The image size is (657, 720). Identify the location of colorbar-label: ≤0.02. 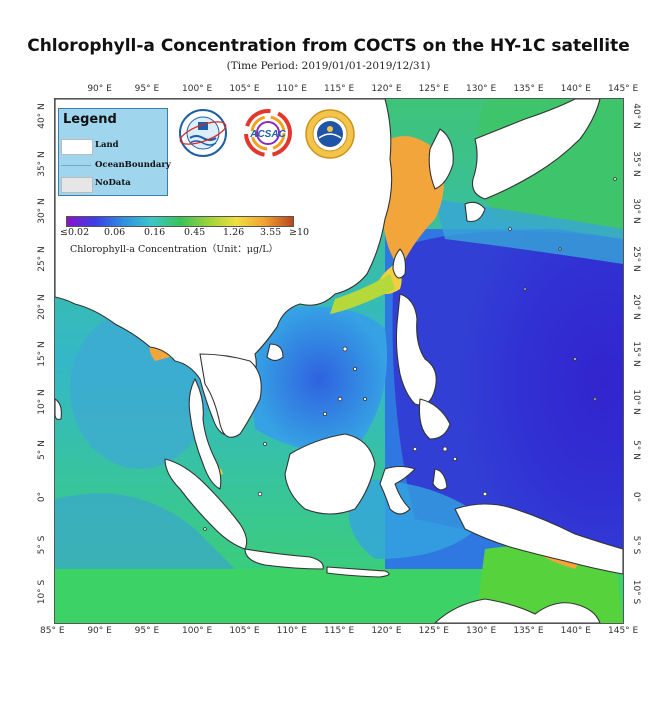
(75, 232).